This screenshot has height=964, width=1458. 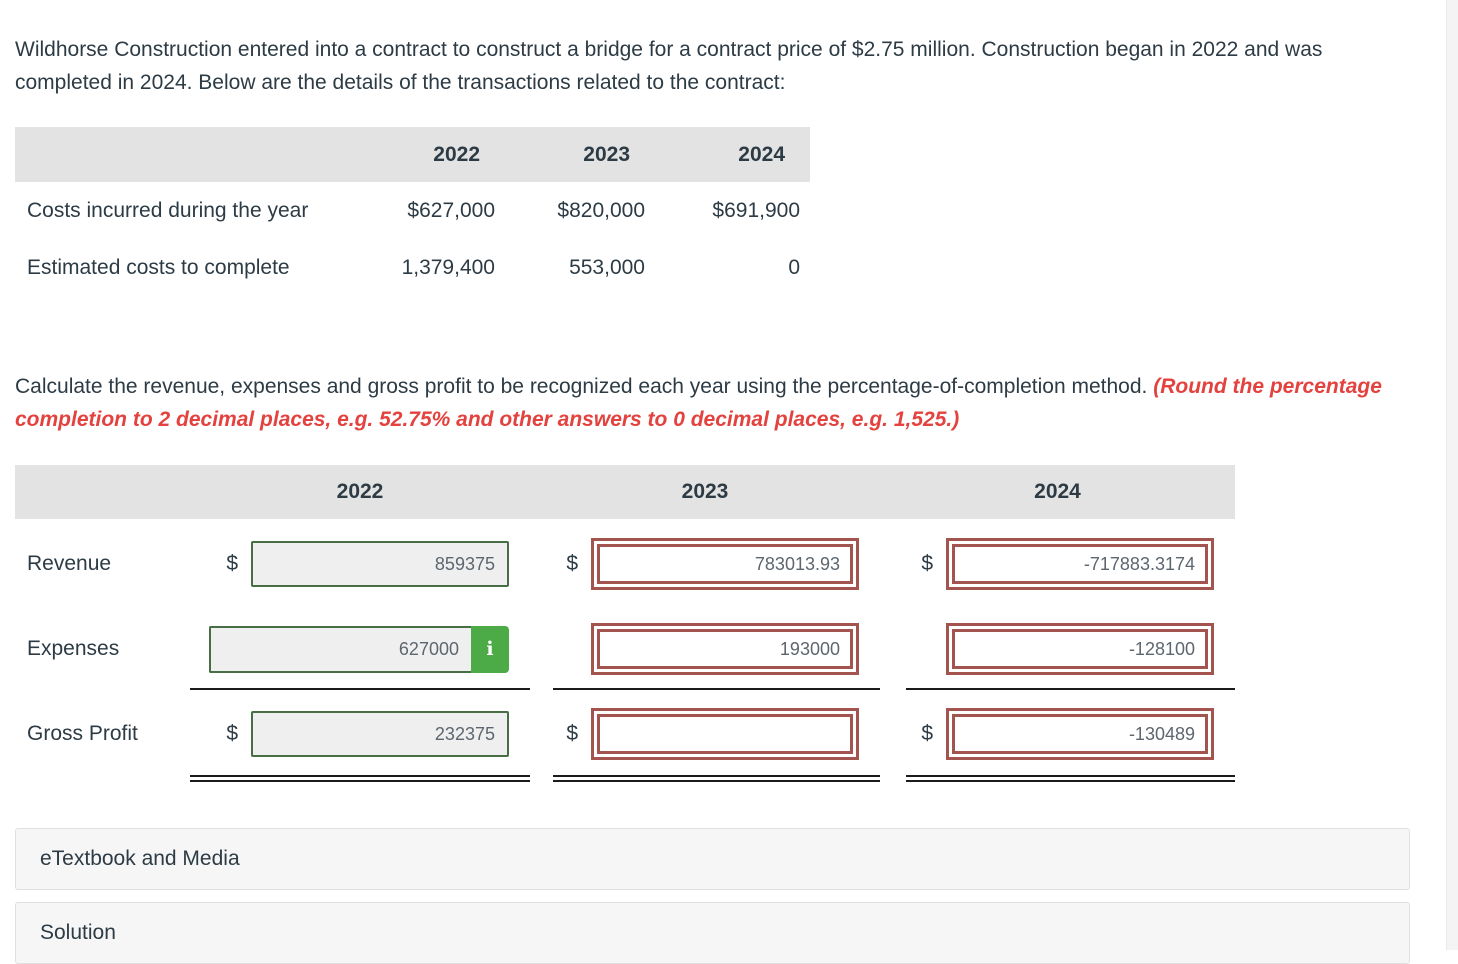 I want to click on revenue-2023-cell: $ 783013.93, so click(x=705, y=564).